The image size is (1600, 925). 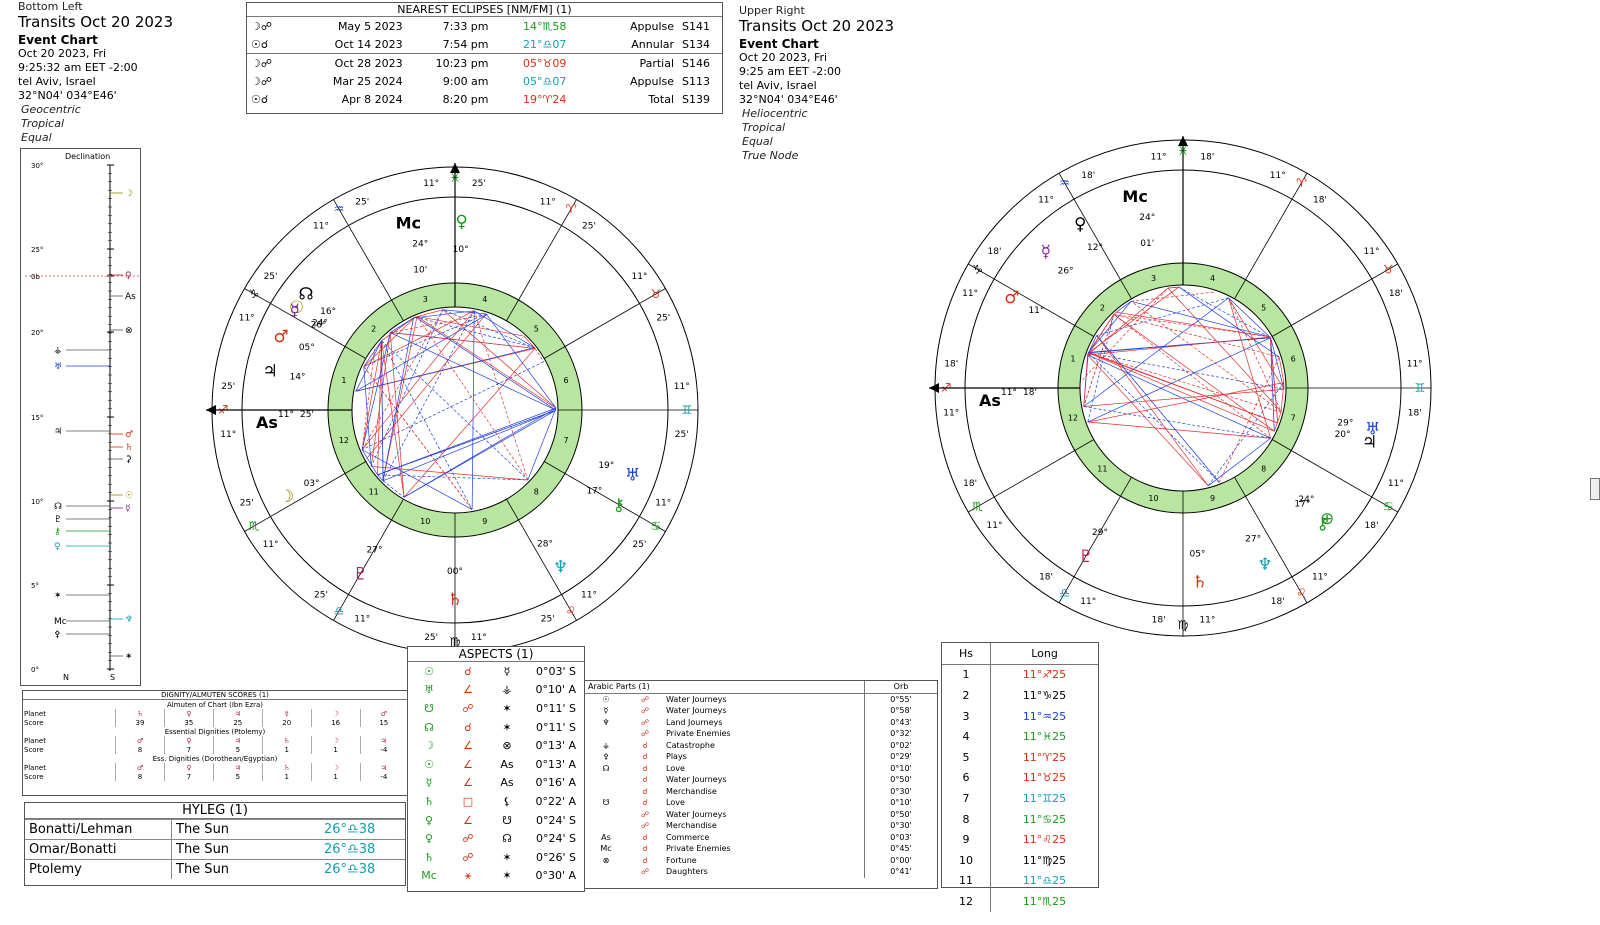 I want to click on left-date: Oct 20 2023, Fri, so click(x=62, y=53).